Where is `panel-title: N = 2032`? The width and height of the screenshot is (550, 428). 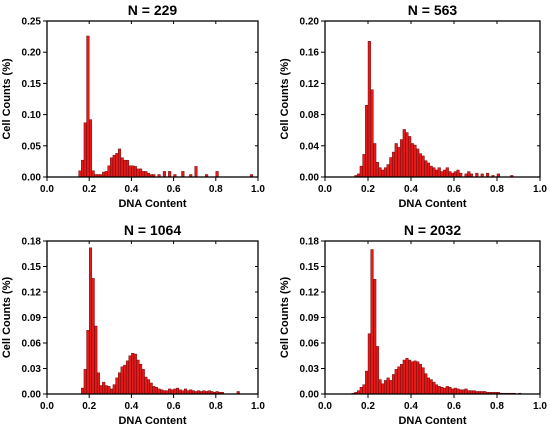 panel-title: N = 2032 is located at coordinates (432, 230).